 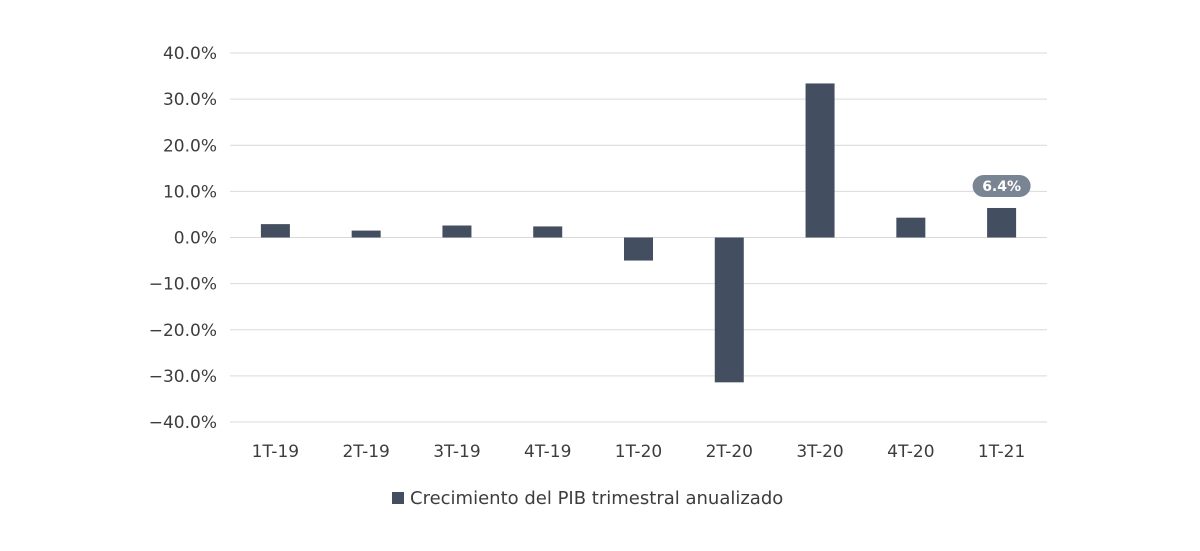 What do you see at coordinates (365, 452) in the screenshot?
I see `x-tick-label: 2T-19` at bounding box center [365, 452].